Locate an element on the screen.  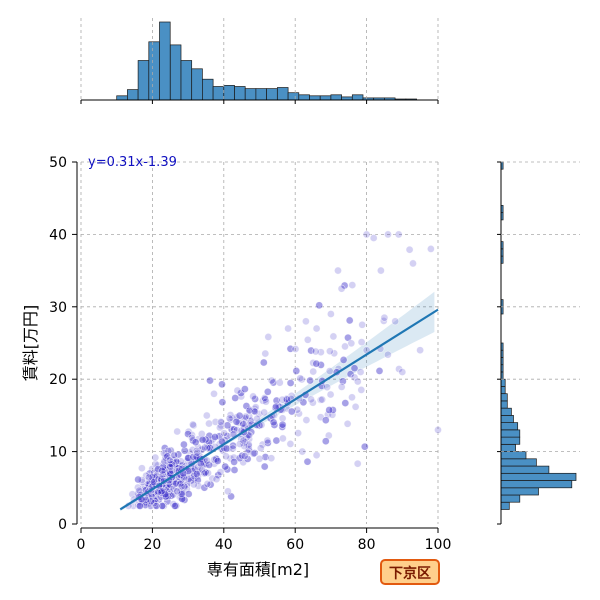
regression-equation: y=0.31x-1.39 is located at coordinates (132, 162).